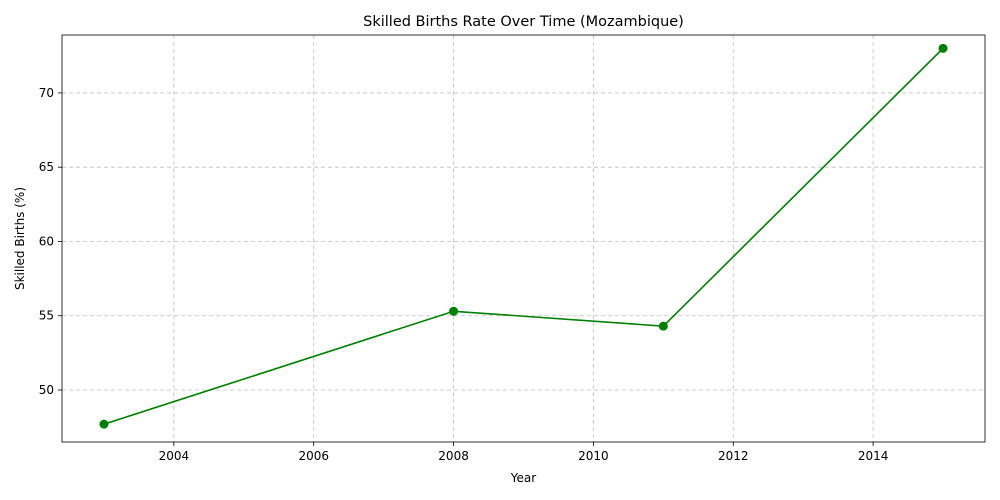 This screenshot has height=500, width=1000. What do you see at coordinates (313, 456) in the screenshot?
I see `x-tick-label: 2006` at bounding box center [313, 456].